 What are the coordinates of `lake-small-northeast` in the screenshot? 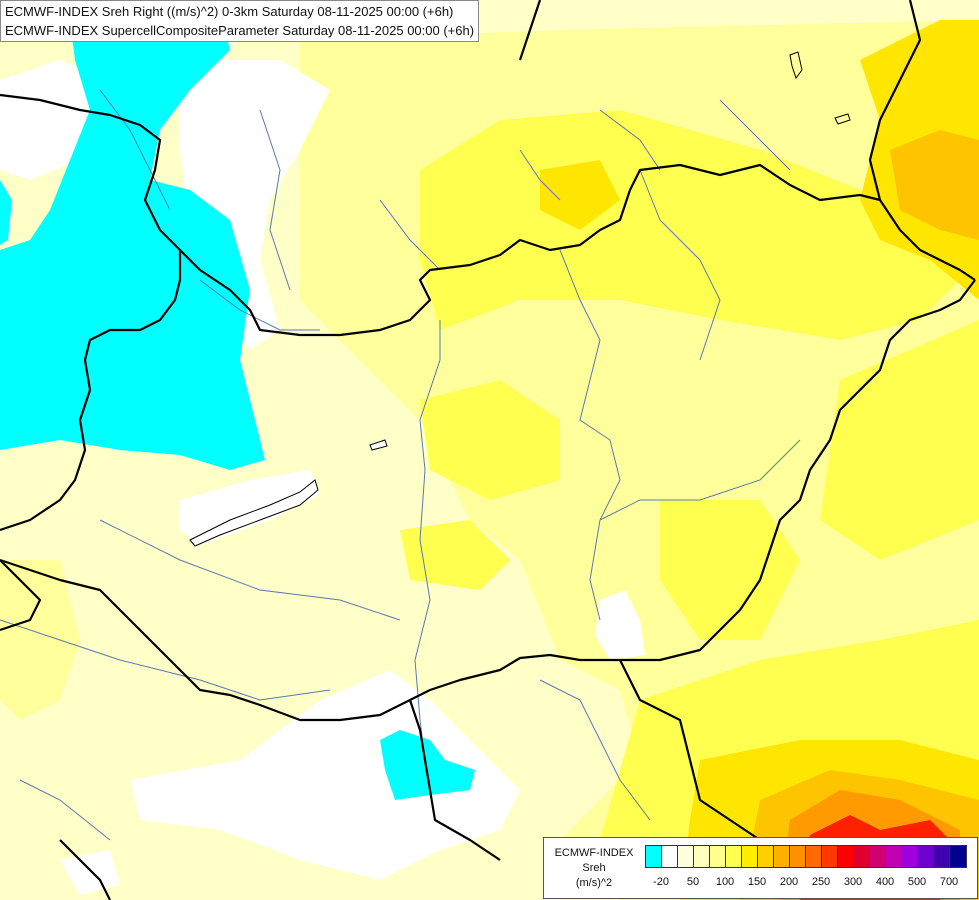 It's located at (842, 119).